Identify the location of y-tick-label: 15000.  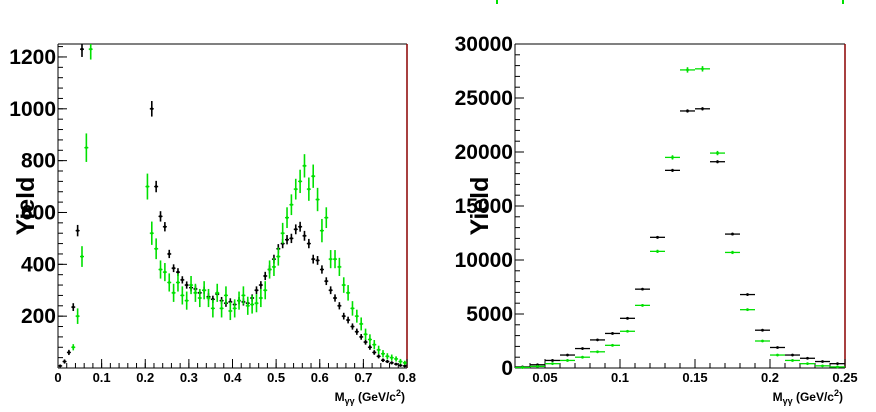
(484, 206).